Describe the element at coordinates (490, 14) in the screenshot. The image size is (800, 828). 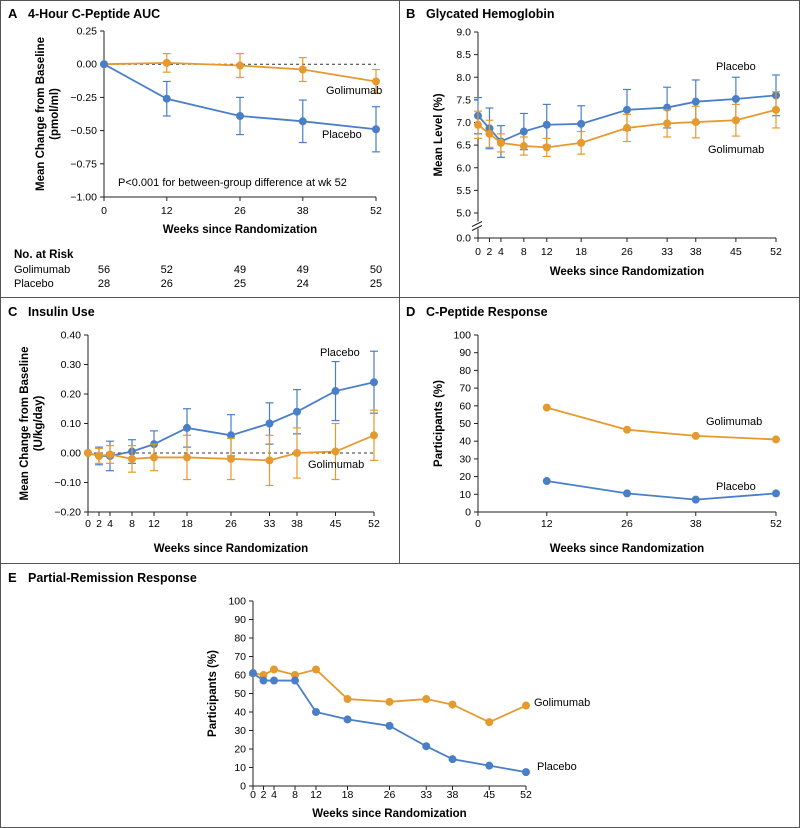
I see `panel-title: Glycated Hemoglobin` at that location.